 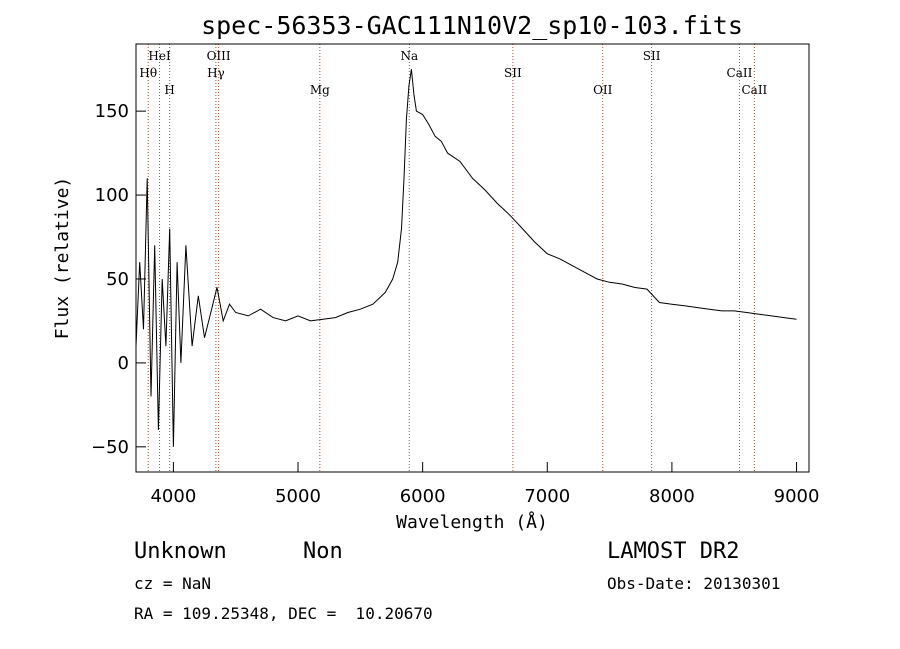 What do you see at coordinates (672, 496) in the screenshot?
I see `x-tick-label-4: 8000` at bounding box center [672, 496].